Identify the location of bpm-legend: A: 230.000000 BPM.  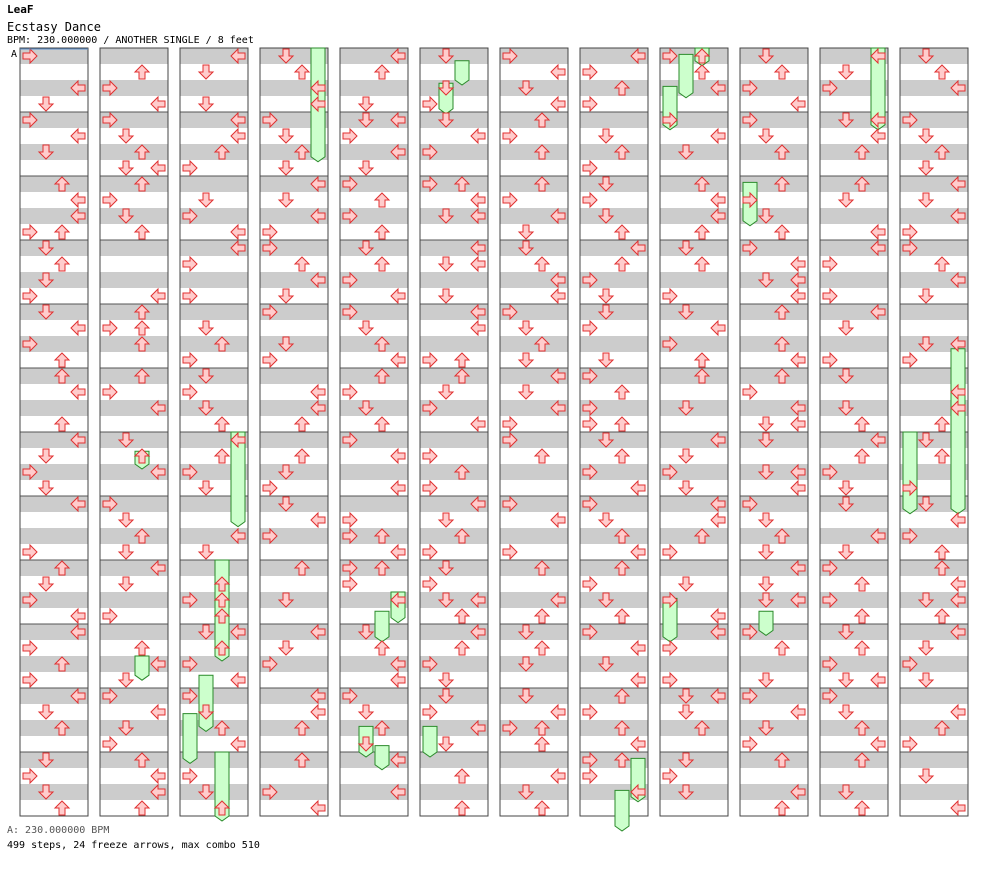
(58, 830).